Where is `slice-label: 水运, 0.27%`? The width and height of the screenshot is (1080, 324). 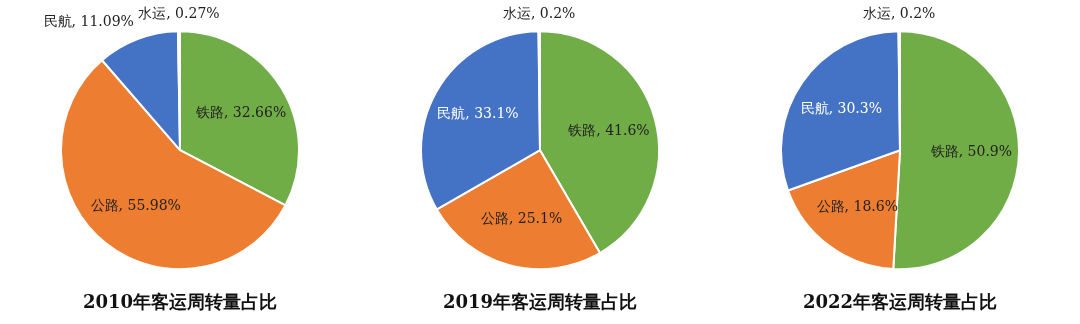
slice-label: 水运, 0.27% is located at coordinates (179, 12).